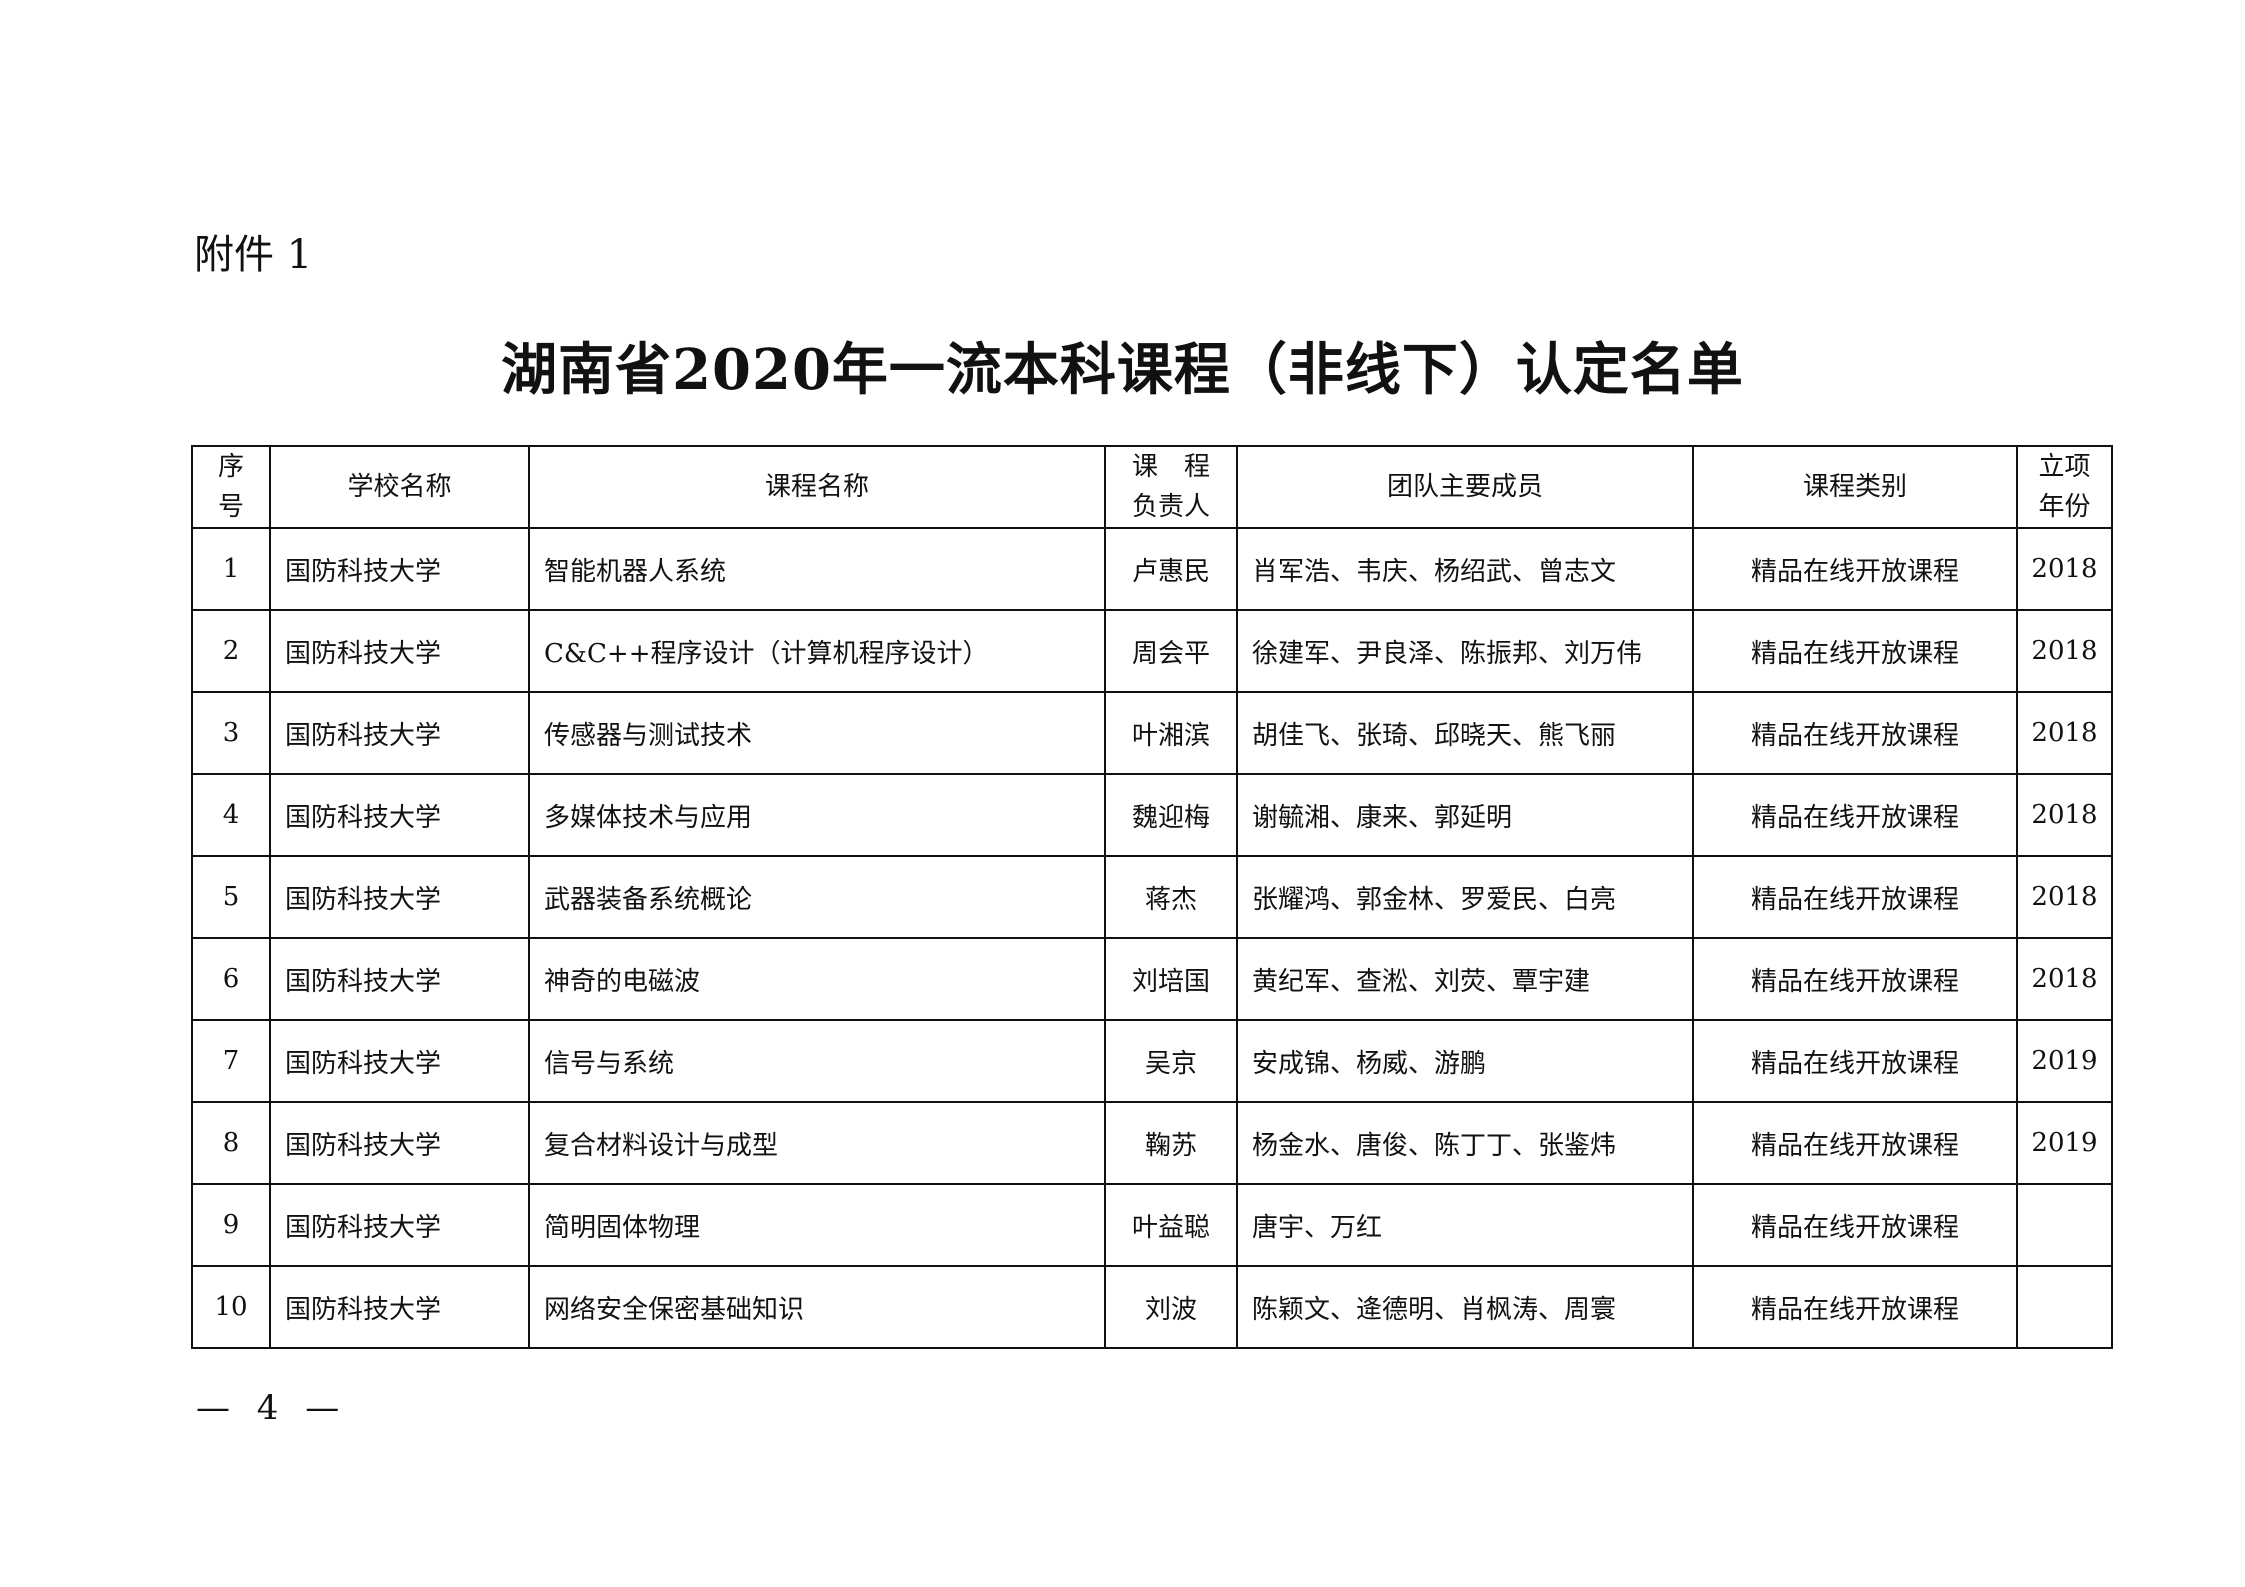 This screenshot has height=1587, width=2245. I want to click on cell-course: 信号与系统, so click(817, 1061).